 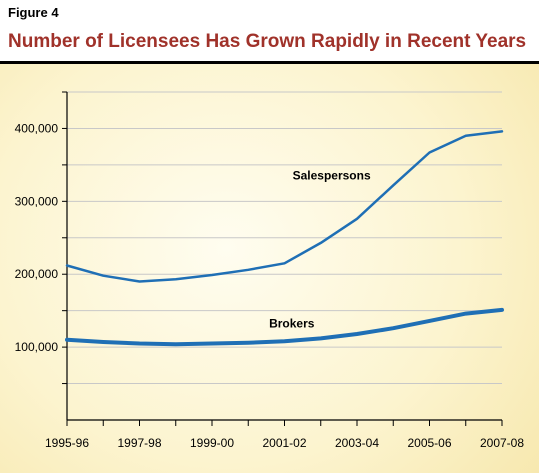 What do you see at coordinates (67, 443) in the screenshot?
I see `x-tick-label: 1995-96` at bounding box center [67, 443].